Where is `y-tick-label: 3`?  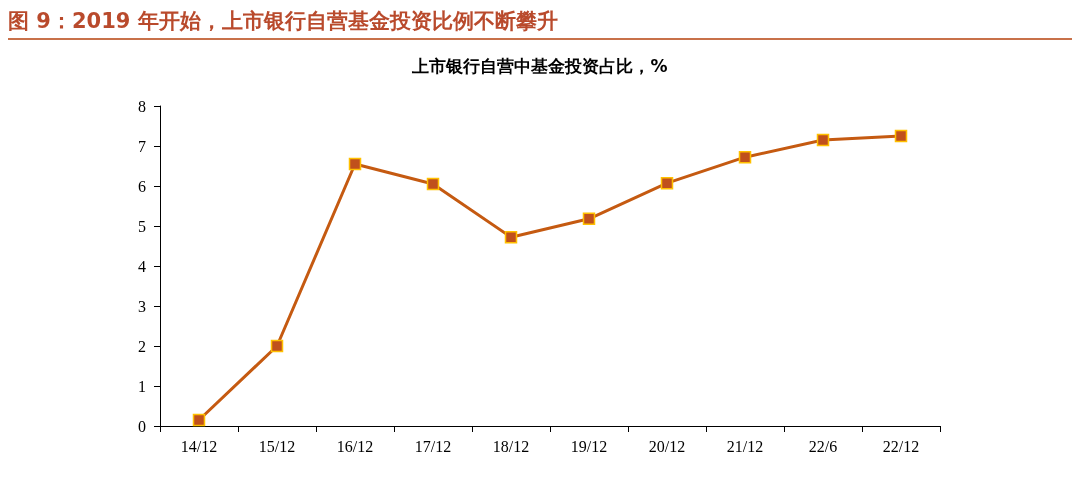 y-tick-label: 3 is located at coordinates (142, 306).